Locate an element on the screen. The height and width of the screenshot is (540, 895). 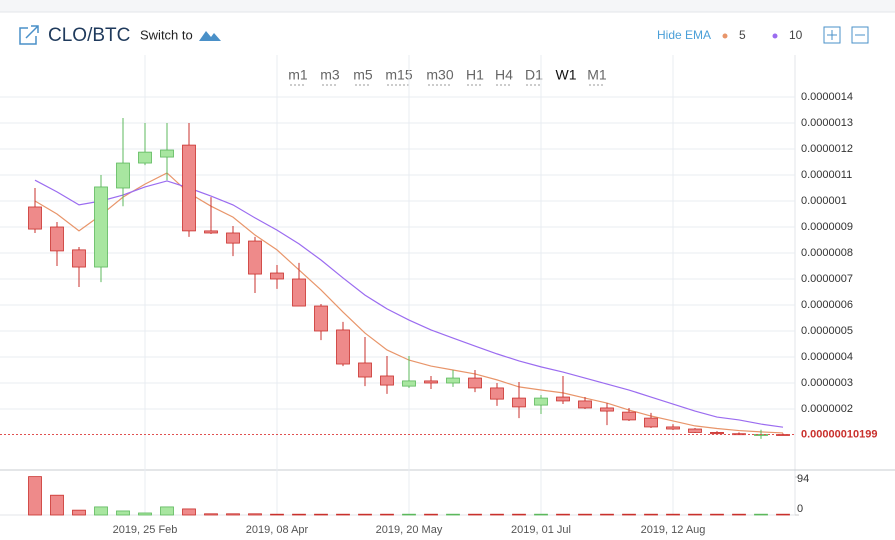
y-tick-label: 0.0000008 is located at coordinates (827, 253).